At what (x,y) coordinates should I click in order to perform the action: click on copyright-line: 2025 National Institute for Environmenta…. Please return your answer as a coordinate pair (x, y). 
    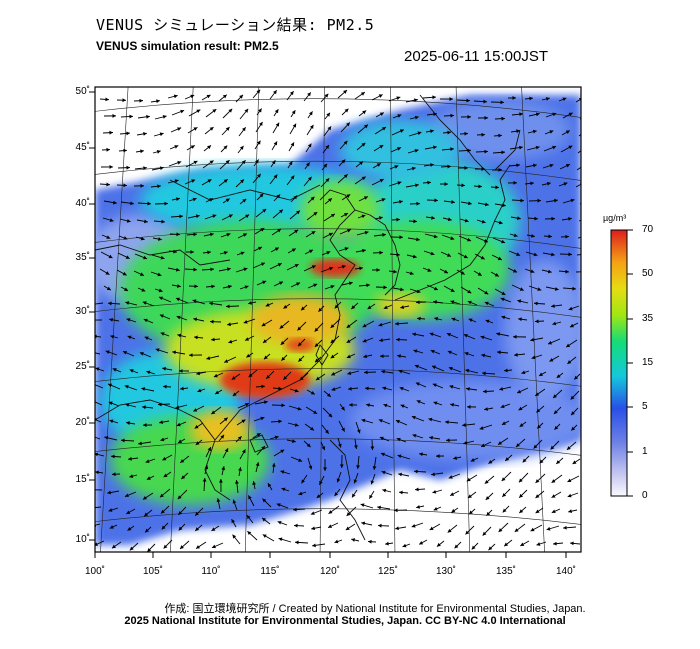
    Looking at the image, I should click on (345, 621).